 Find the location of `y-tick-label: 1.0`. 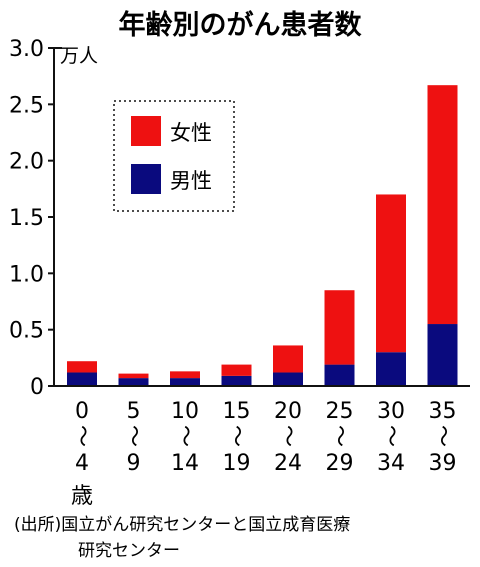

y-tick-label: 1.0 is located at coordinates (26, 274).